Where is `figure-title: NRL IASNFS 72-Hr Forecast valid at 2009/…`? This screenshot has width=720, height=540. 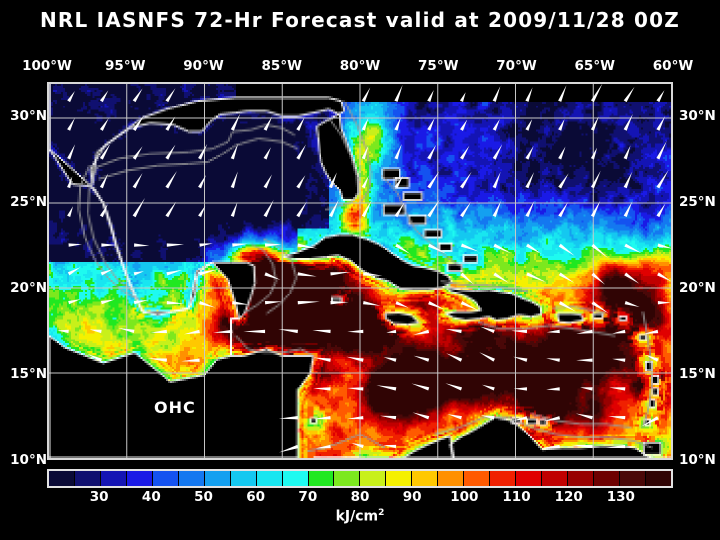 figure-title: NRL IASNFS 72-Hr Forecast valid at 2009/… is located at coordinates (359, 20).